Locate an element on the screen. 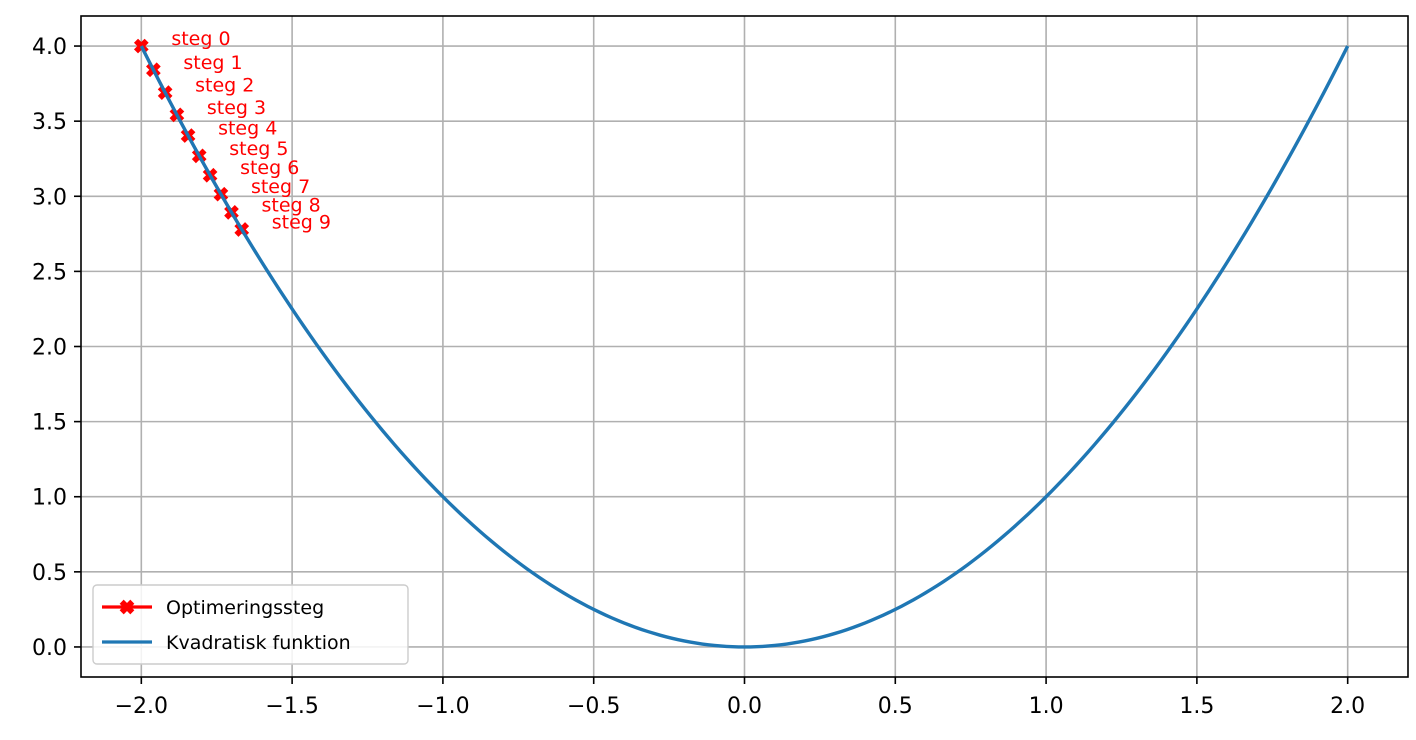  step-label-5: steg 5 is located at coordinates (258, 149).